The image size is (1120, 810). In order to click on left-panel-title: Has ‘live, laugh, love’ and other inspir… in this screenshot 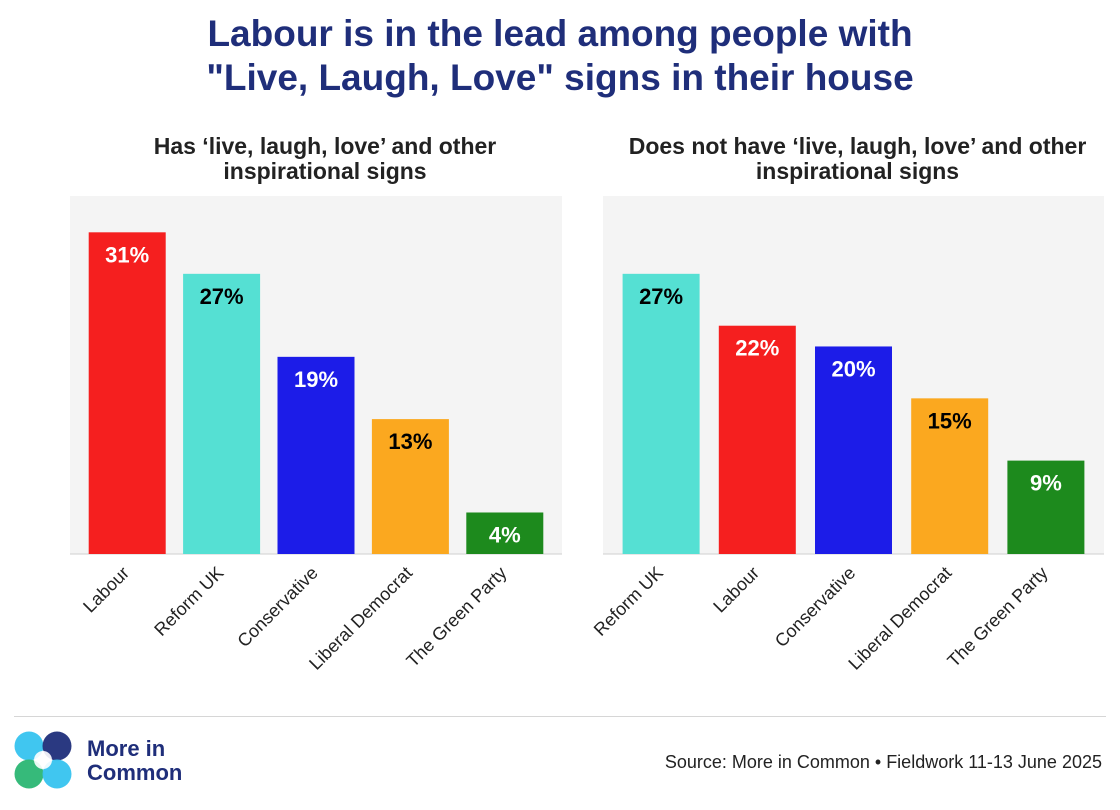, I will do `click(325, 159)`.